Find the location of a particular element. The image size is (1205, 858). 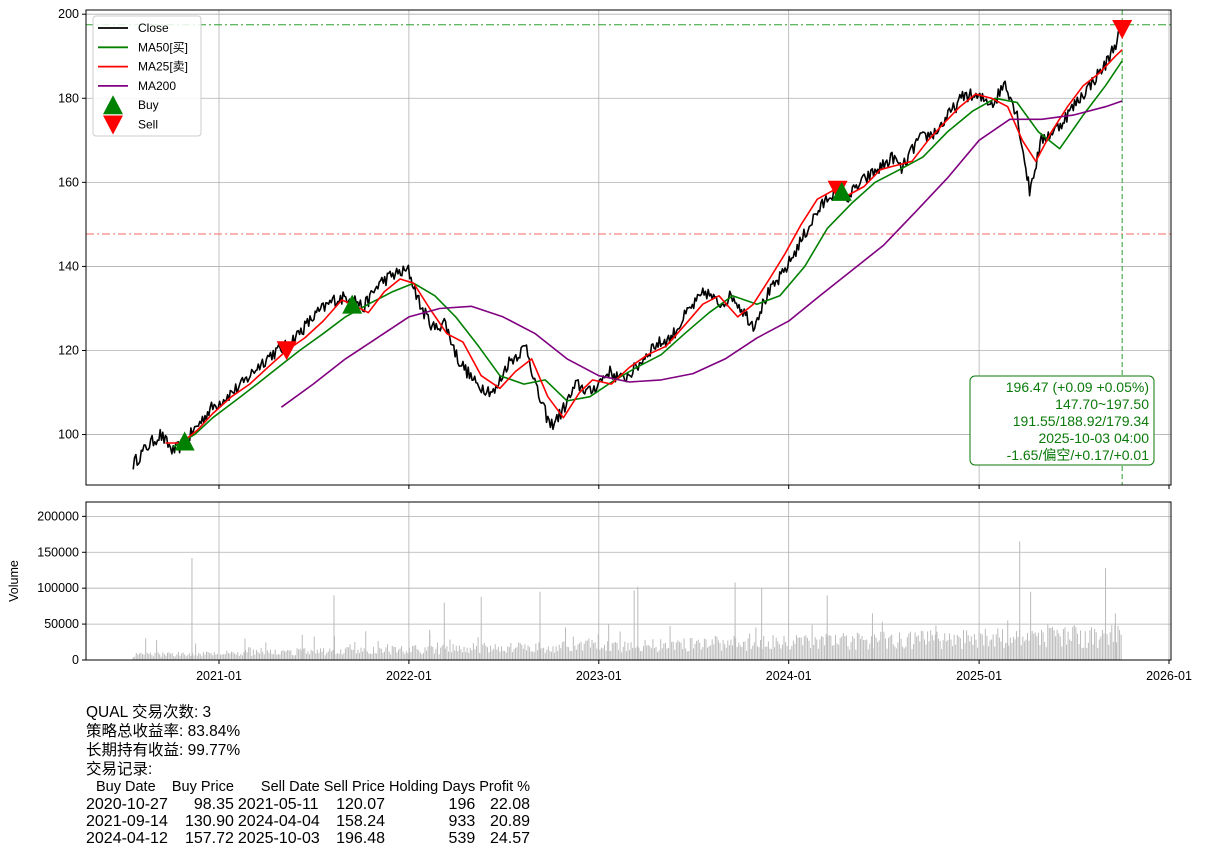

legend-swatch-buy is located at coordinates (113, 105).